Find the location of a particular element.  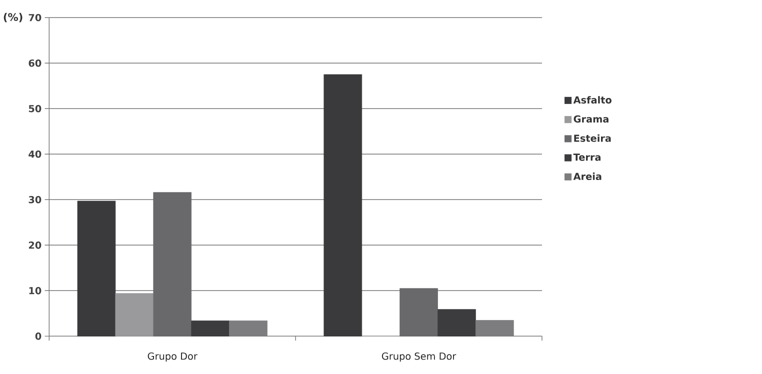

y-tick-label: 50 is located at coordinates (35, 108).